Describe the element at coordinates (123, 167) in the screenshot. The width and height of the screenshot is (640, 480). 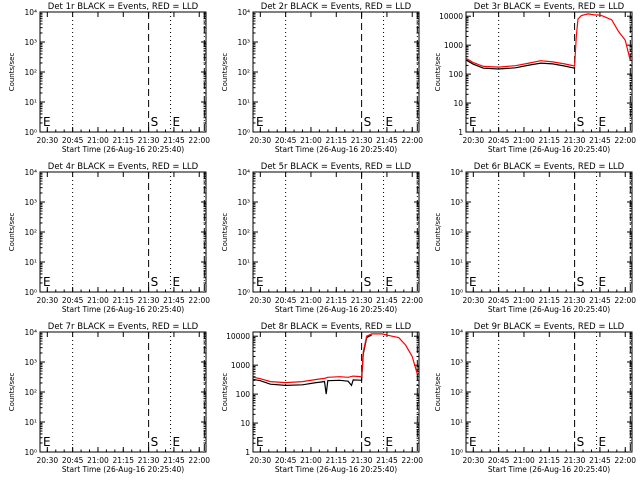
I see `chart-title: Det 4r BLACK = Events, RED = LLD` at that location.